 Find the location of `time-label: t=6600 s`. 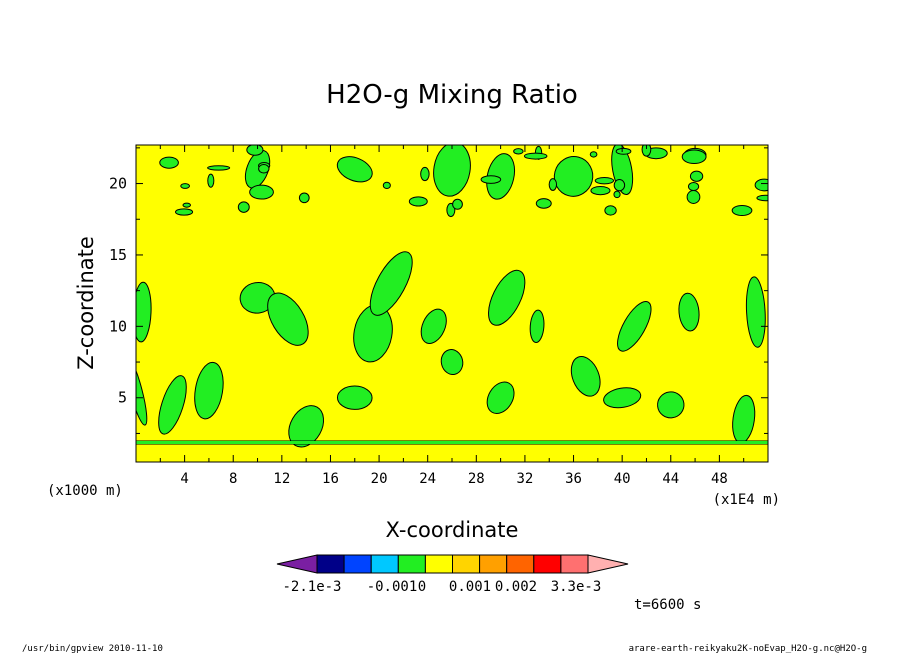

time-label: t=6600 s is located at coordinates (667, 605).